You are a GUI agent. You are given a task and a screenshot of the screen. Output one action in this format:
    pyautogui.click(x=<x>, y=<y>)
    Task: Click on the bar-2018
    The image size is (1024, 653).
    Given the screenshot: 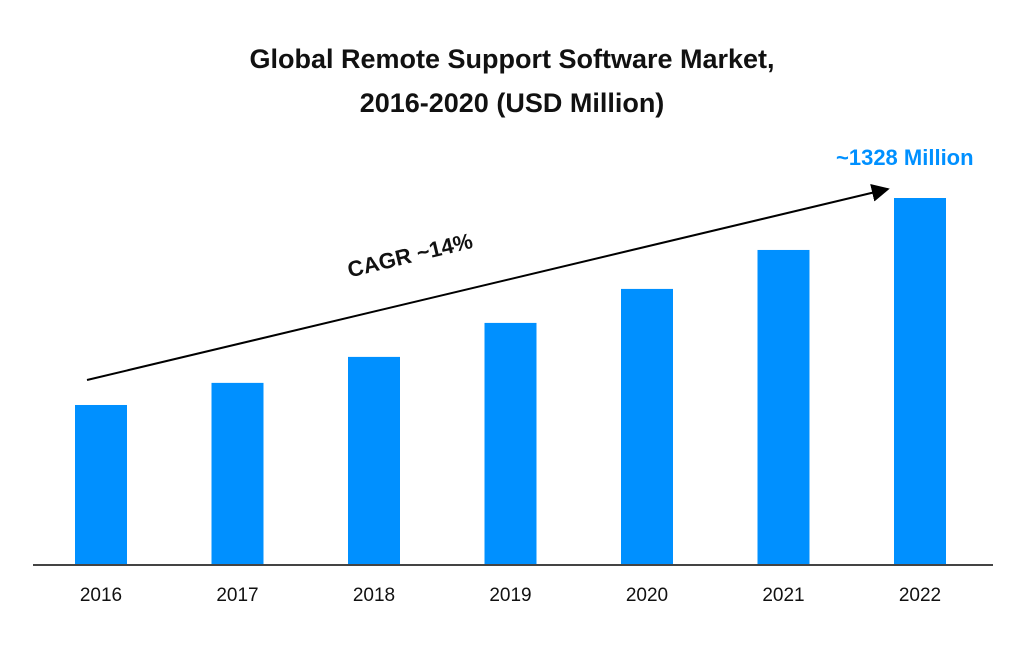 What is the action you would take?
    pyautogui.click(x=374, y=460)
    